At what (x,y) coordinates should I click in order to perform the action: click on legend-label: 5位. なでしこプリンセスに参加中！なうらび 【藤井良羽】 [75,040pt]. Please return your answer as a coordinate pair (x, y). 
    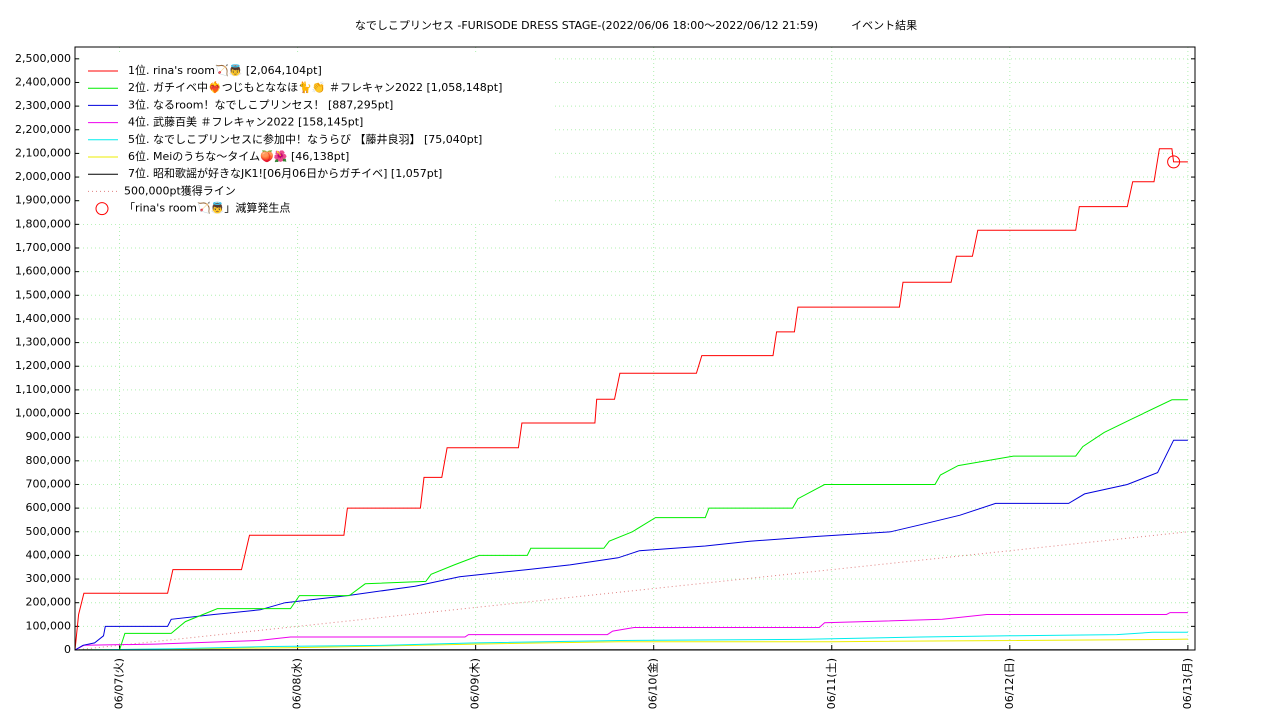
    Looking at the image, I should click on (305, 139).